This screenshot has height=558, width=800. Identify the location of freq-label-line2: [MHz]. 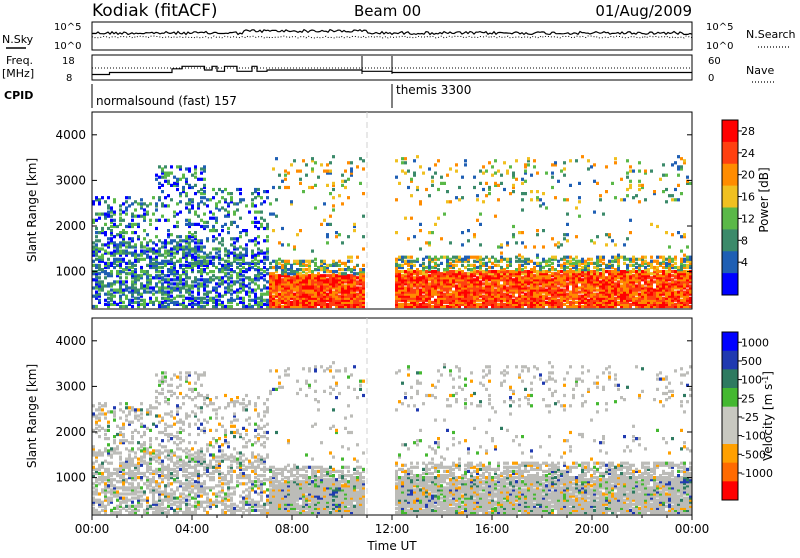
(18, 73).